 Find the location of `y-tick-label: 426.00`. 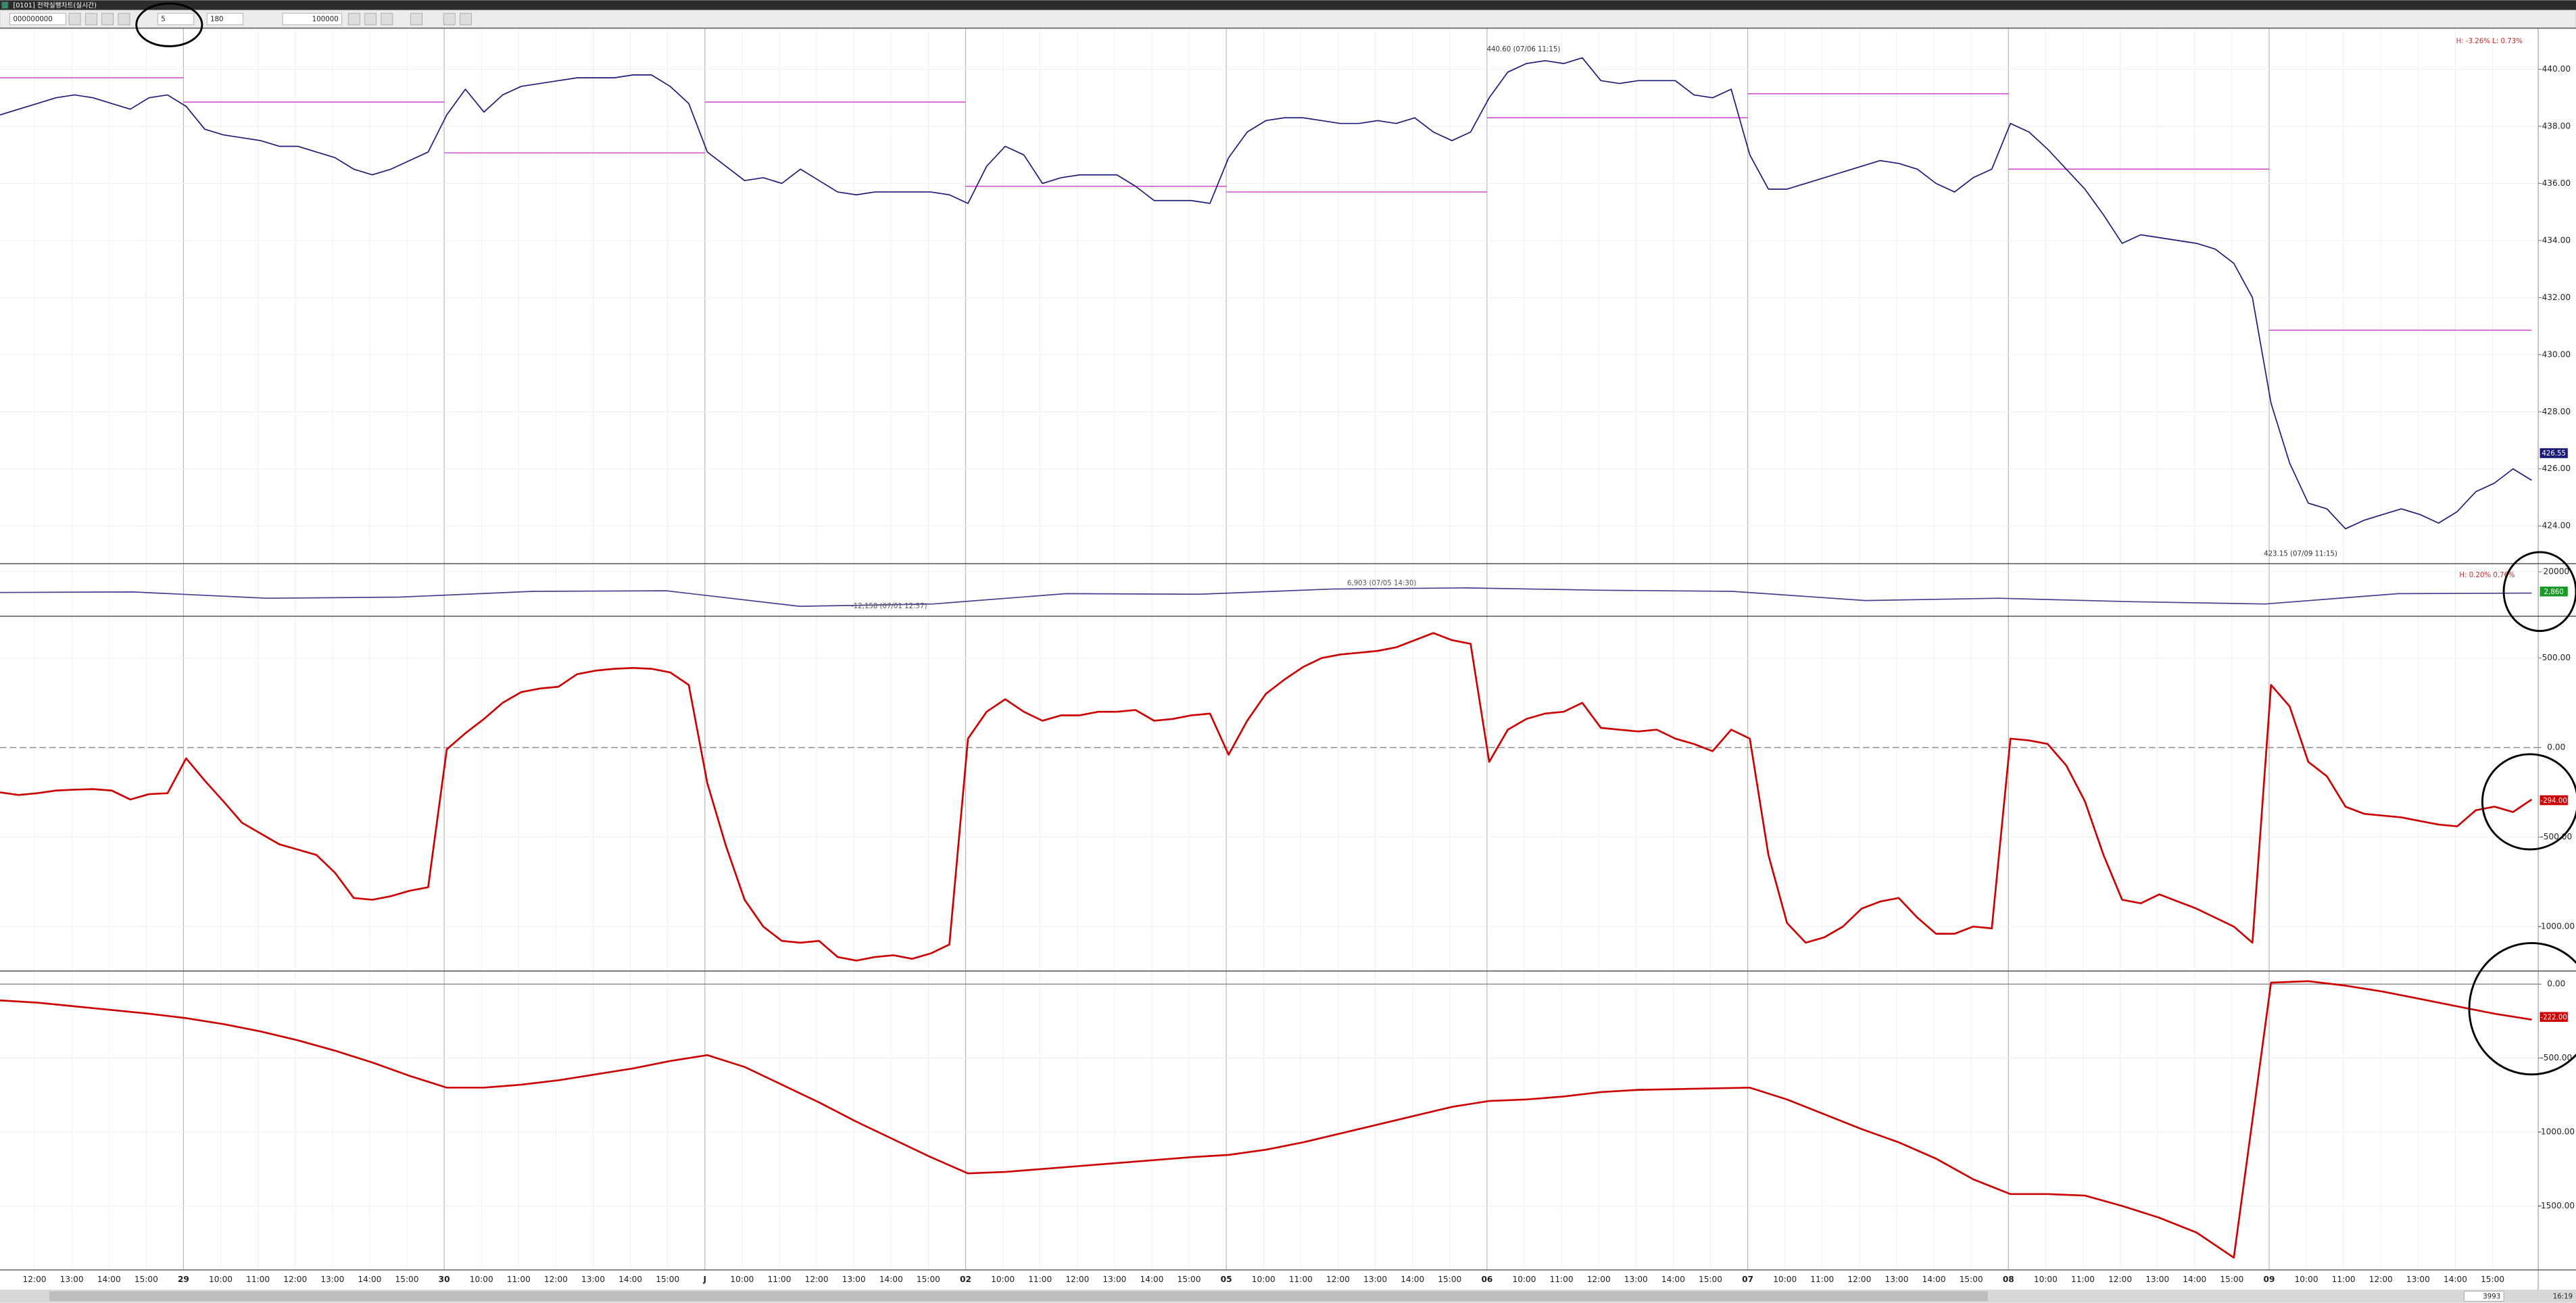

y-tick-label: 426.00 is located at coordinates (2556, 468).